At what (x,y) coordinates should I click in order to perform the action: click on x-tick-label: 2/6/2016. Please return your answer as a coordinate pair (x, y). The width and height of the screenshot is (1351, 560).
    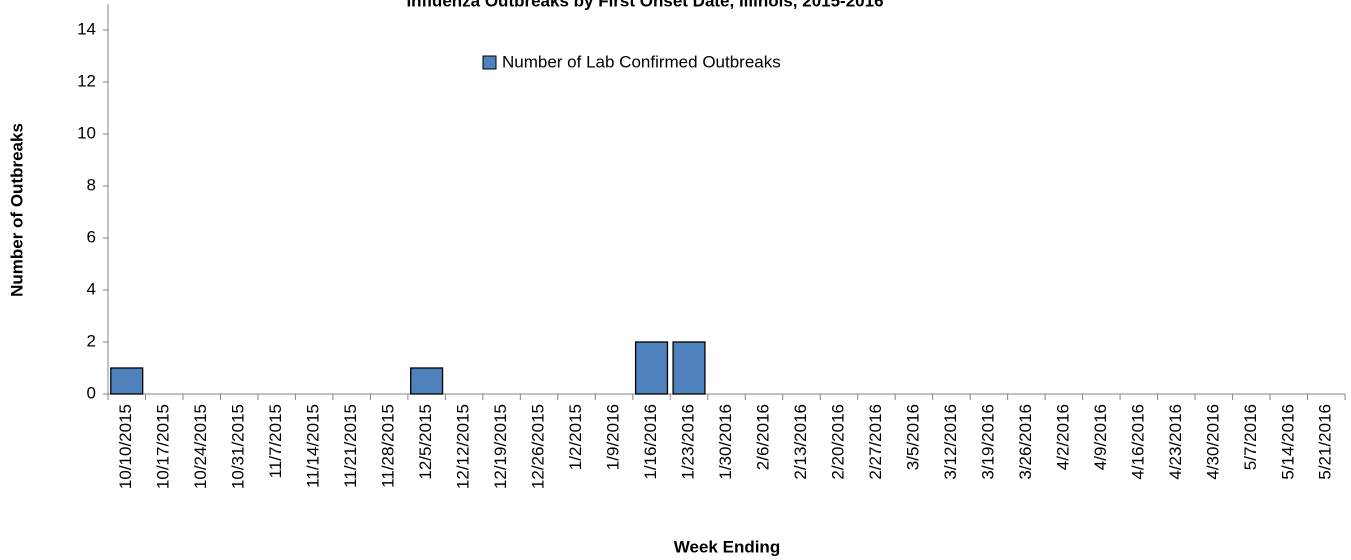
    Looking at the image, I should click on (762, 437).